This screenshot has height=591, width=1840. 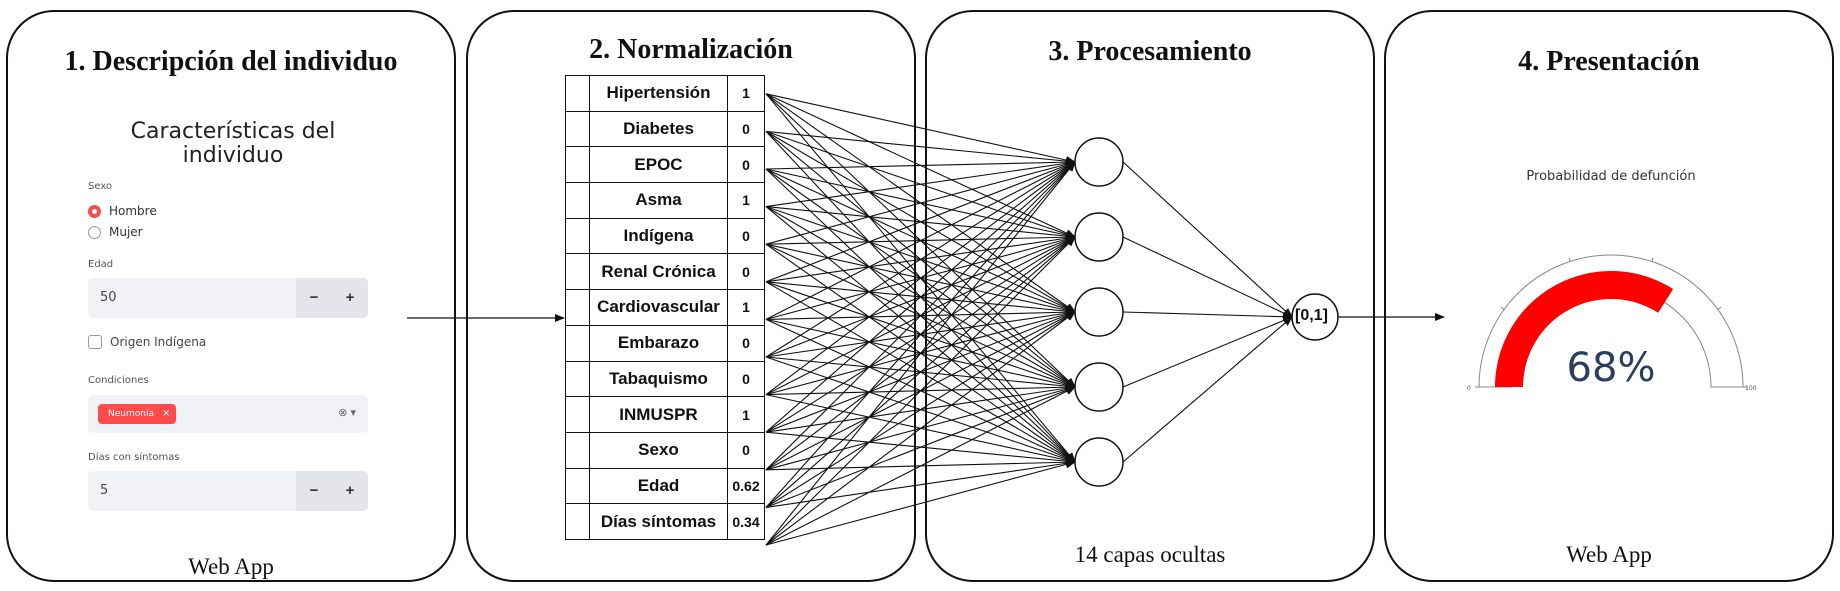 I want to click on gauge-value-arc, so click(x=1584, y=329).